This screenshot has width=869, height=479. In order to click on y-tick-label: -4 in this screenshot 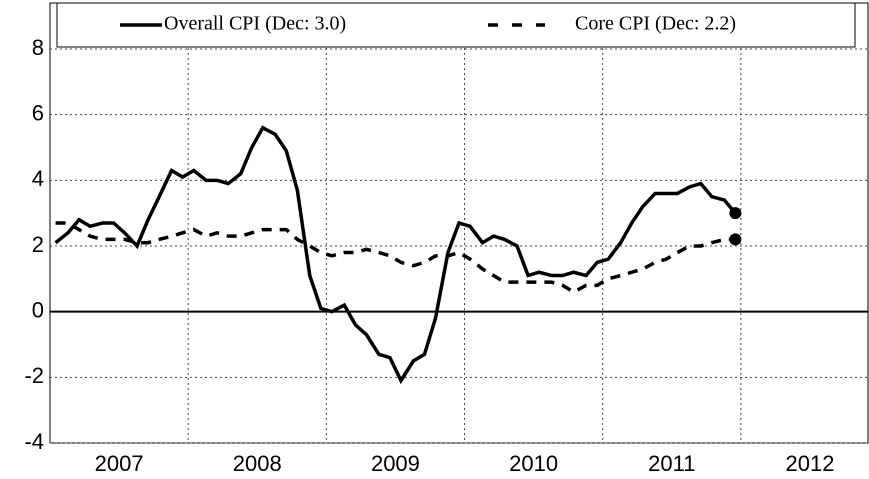, I will do `click(34, 441)`.